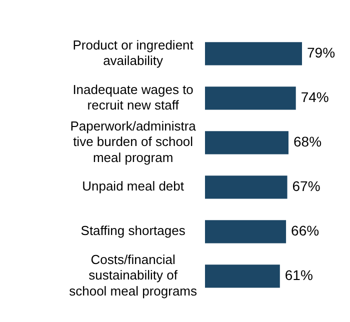 The image size is (350, 322). Describe the element at coordinates (133, 97) in the screenshot. I see `y-tick-label: Inadequate wages to recruit new staff` at that location.